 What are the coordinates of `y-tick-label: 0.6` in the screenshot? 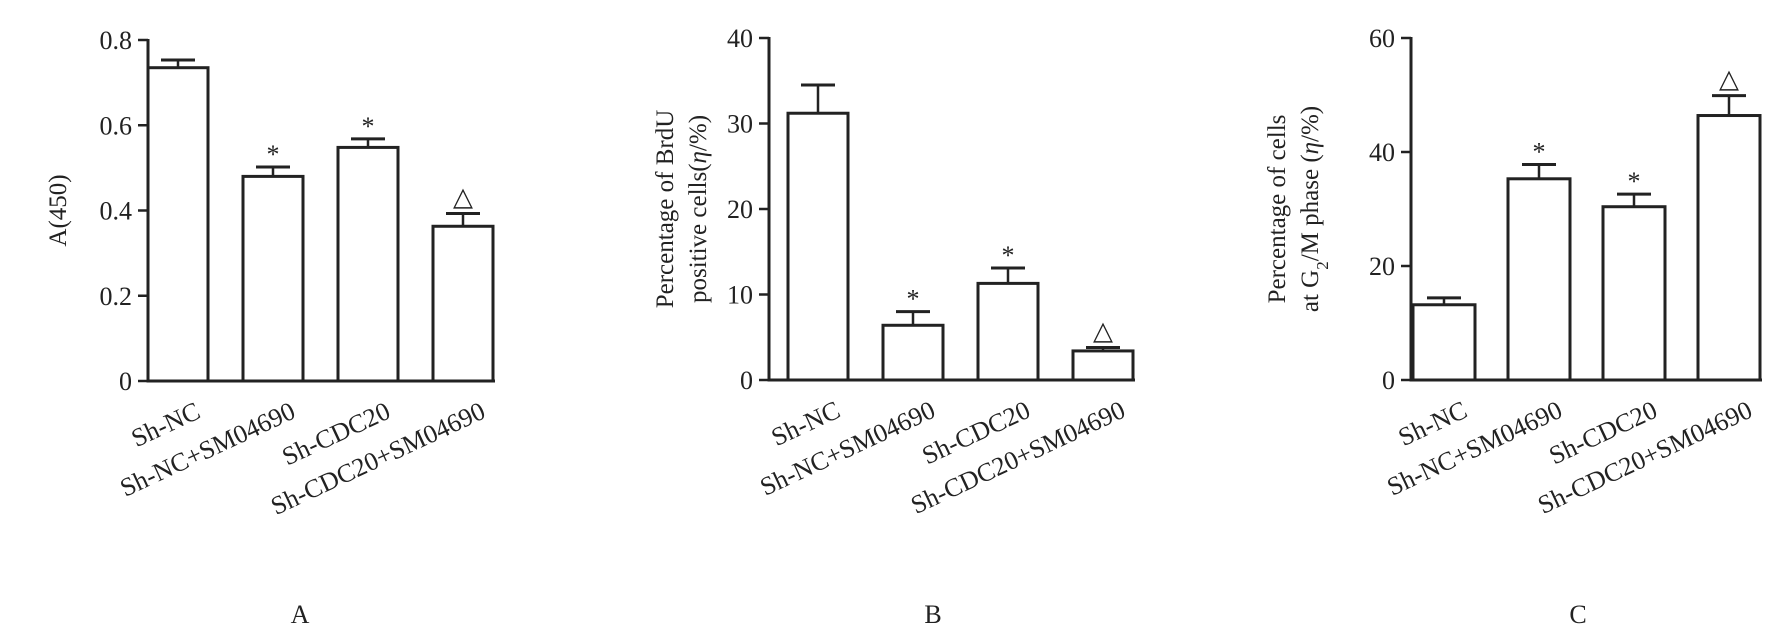 It's located at (116, 125).